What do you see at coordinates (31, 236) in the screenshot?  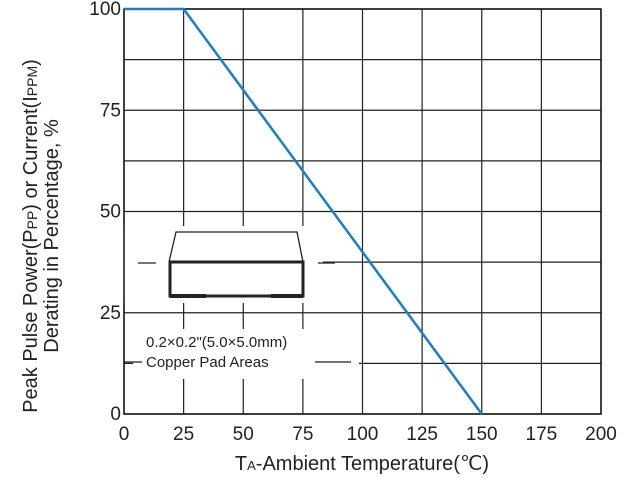 I see `y-axis-title-line1: Peak Pulse Power(PPP) or Current(IPPM)` at bounding box center [31, 236].